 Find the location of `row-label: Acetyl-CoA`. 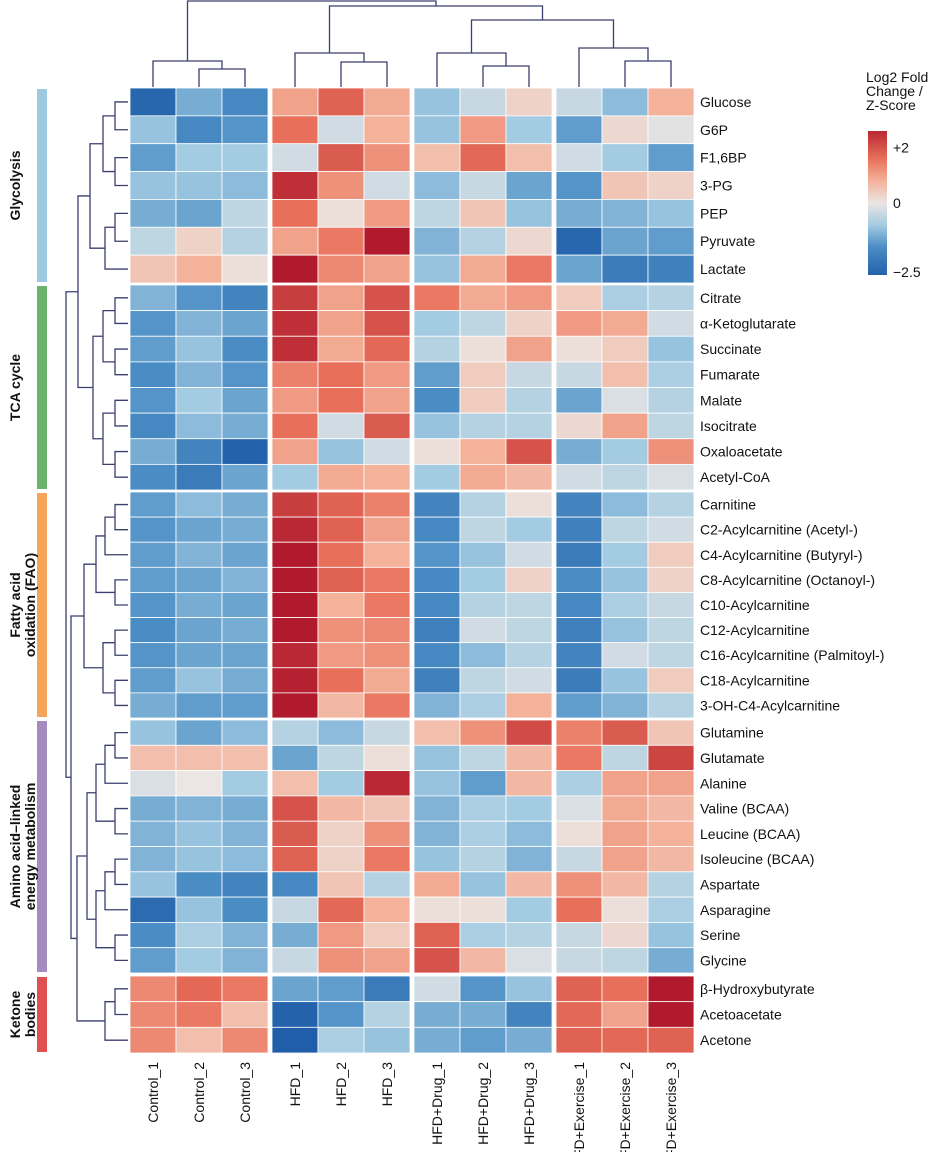

row-label: Acetyl-CoA is located at coordinates (735, 477).